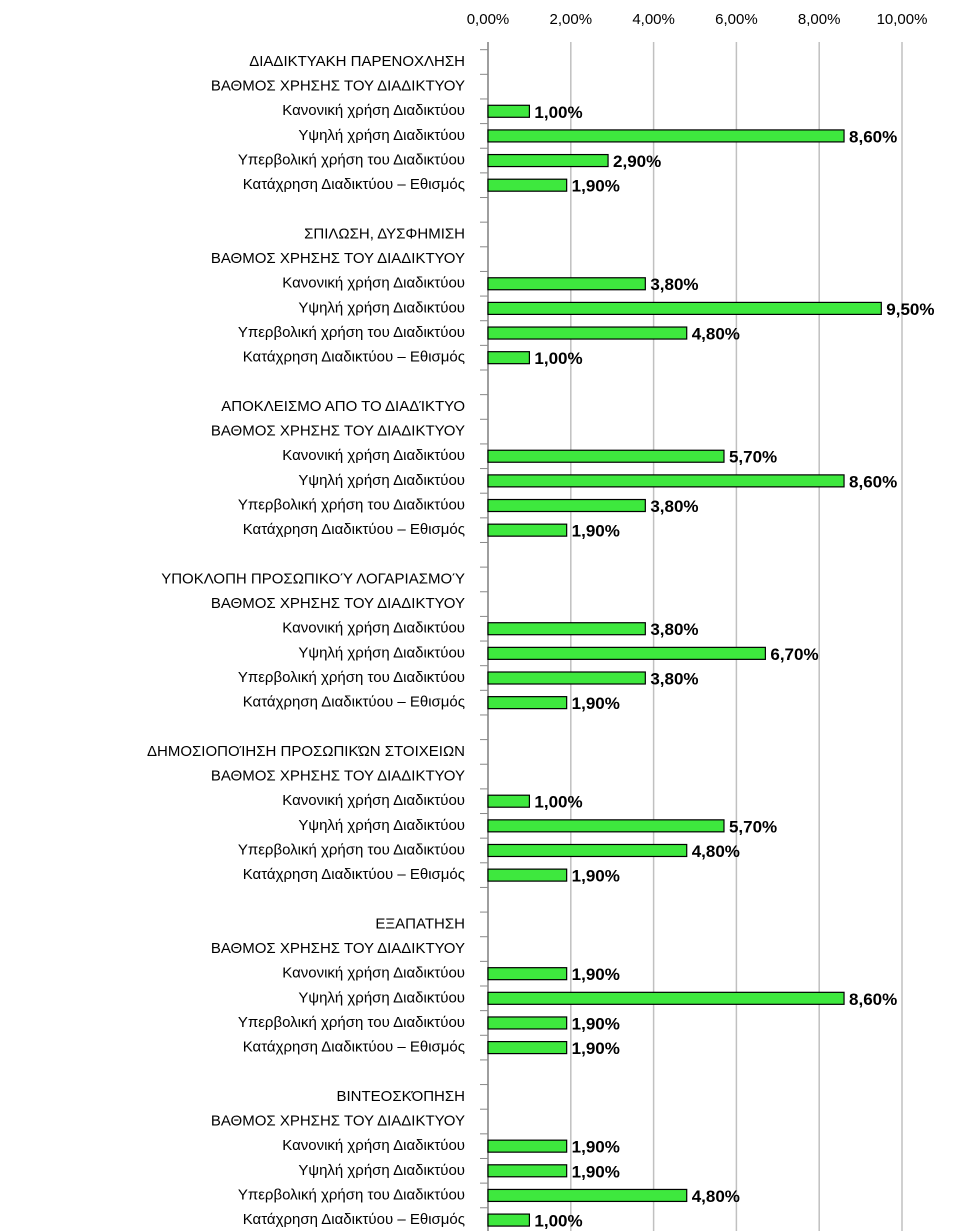 Image resolution: width=967 pixels, height=1231 pixels. Describe the element at coordinates (384, 233) in the screenshot. I see `category-label: ΣΠΙΛΩΣΗ, ΔΥΣΦΗΜΙΣΗ` at that location.